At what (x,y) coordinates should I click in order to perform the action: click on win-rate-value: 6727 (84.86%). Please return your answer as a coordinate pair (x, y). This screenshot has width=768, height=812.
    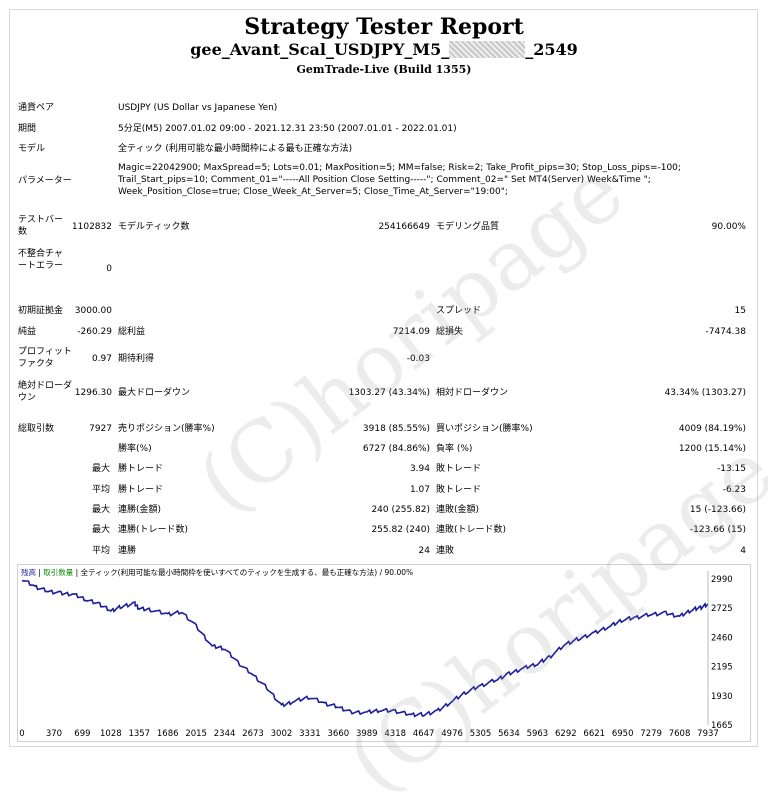
    Looking at the image, I should click on (396, 449).